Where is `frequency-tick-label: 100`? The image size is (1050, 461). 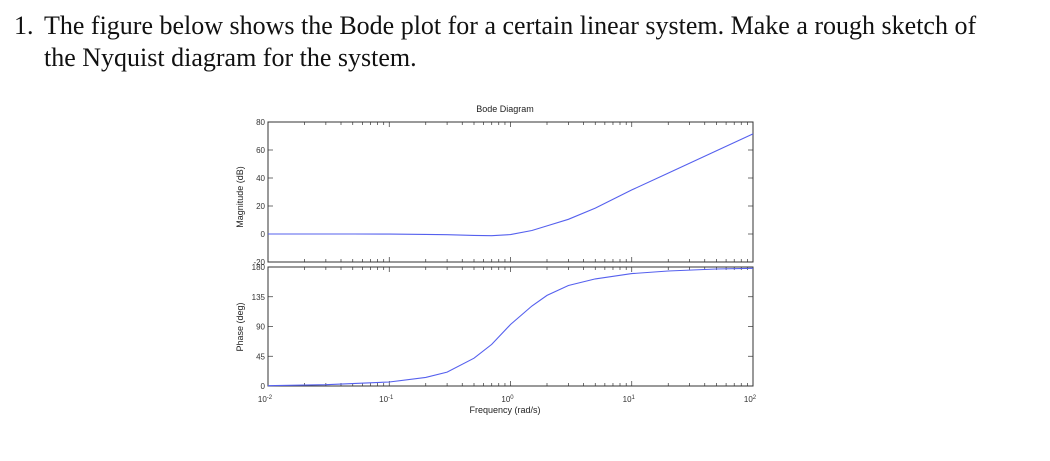 frequency-tick-label: 100 is located at coordinates (507, 399).